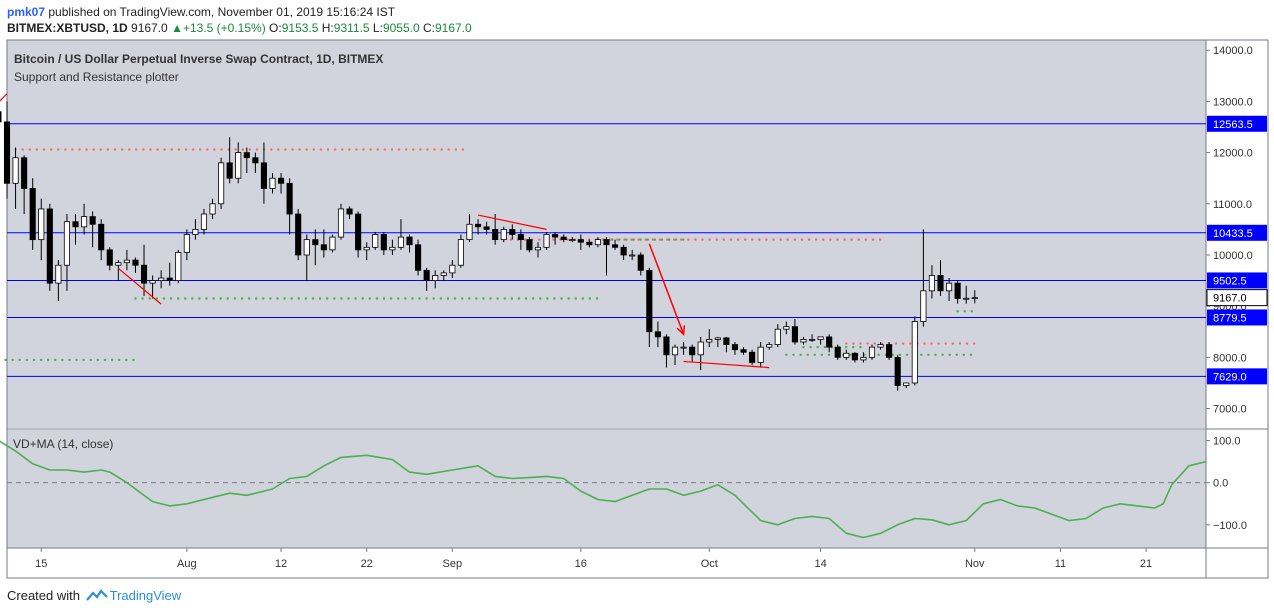 The width and height of the screenshot is (1274, 614). Describe the element at coordinates (26, 12) in the screenshot. I see `author-name: pmk07` at that location.